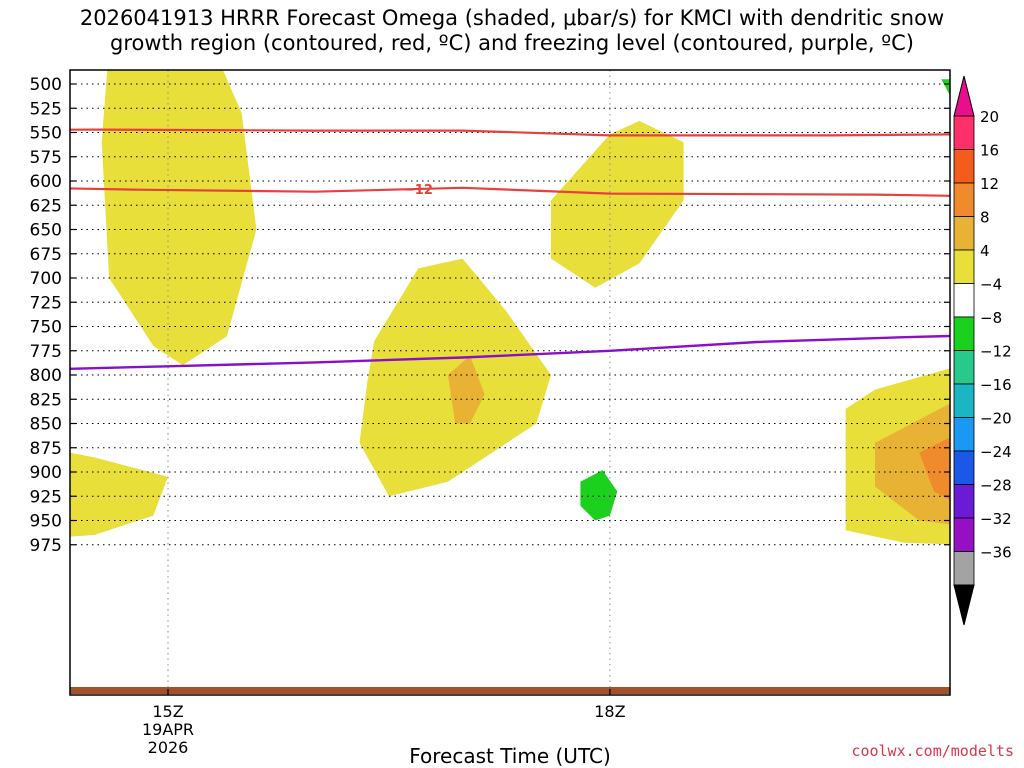  Describe the element at coordinates (46, 425) in the screenshot. I see `y-tick-850: 850` at that location.